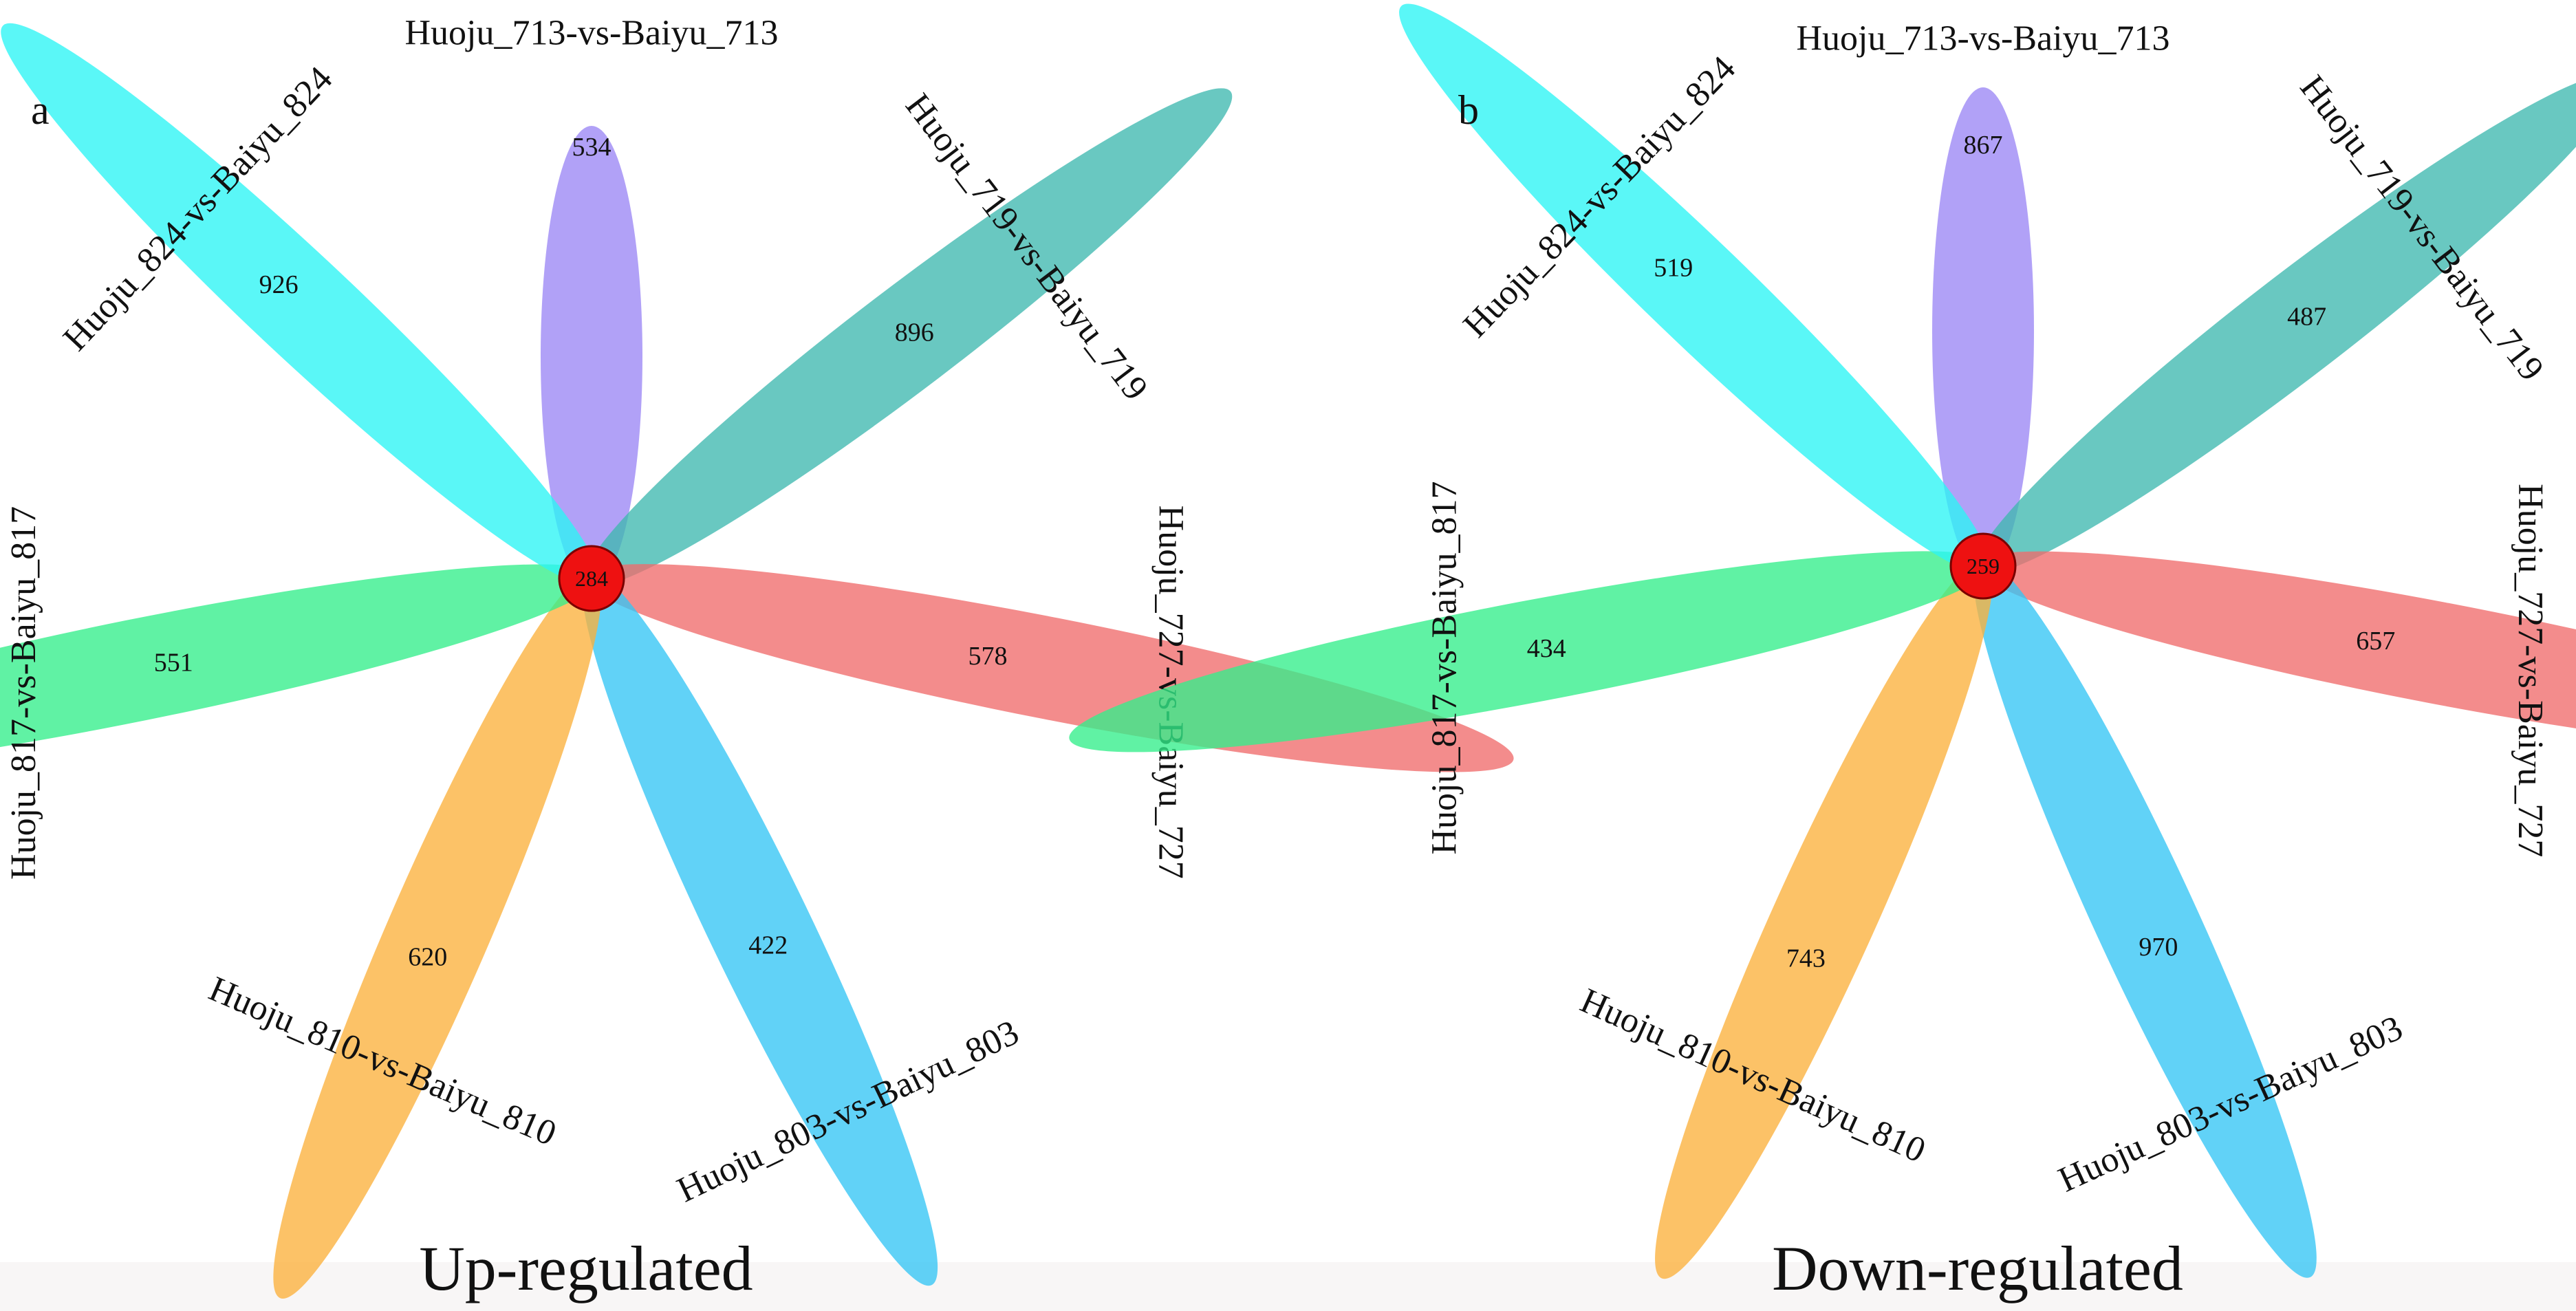  I want to click on petal-count: 896, so click(914, 332).